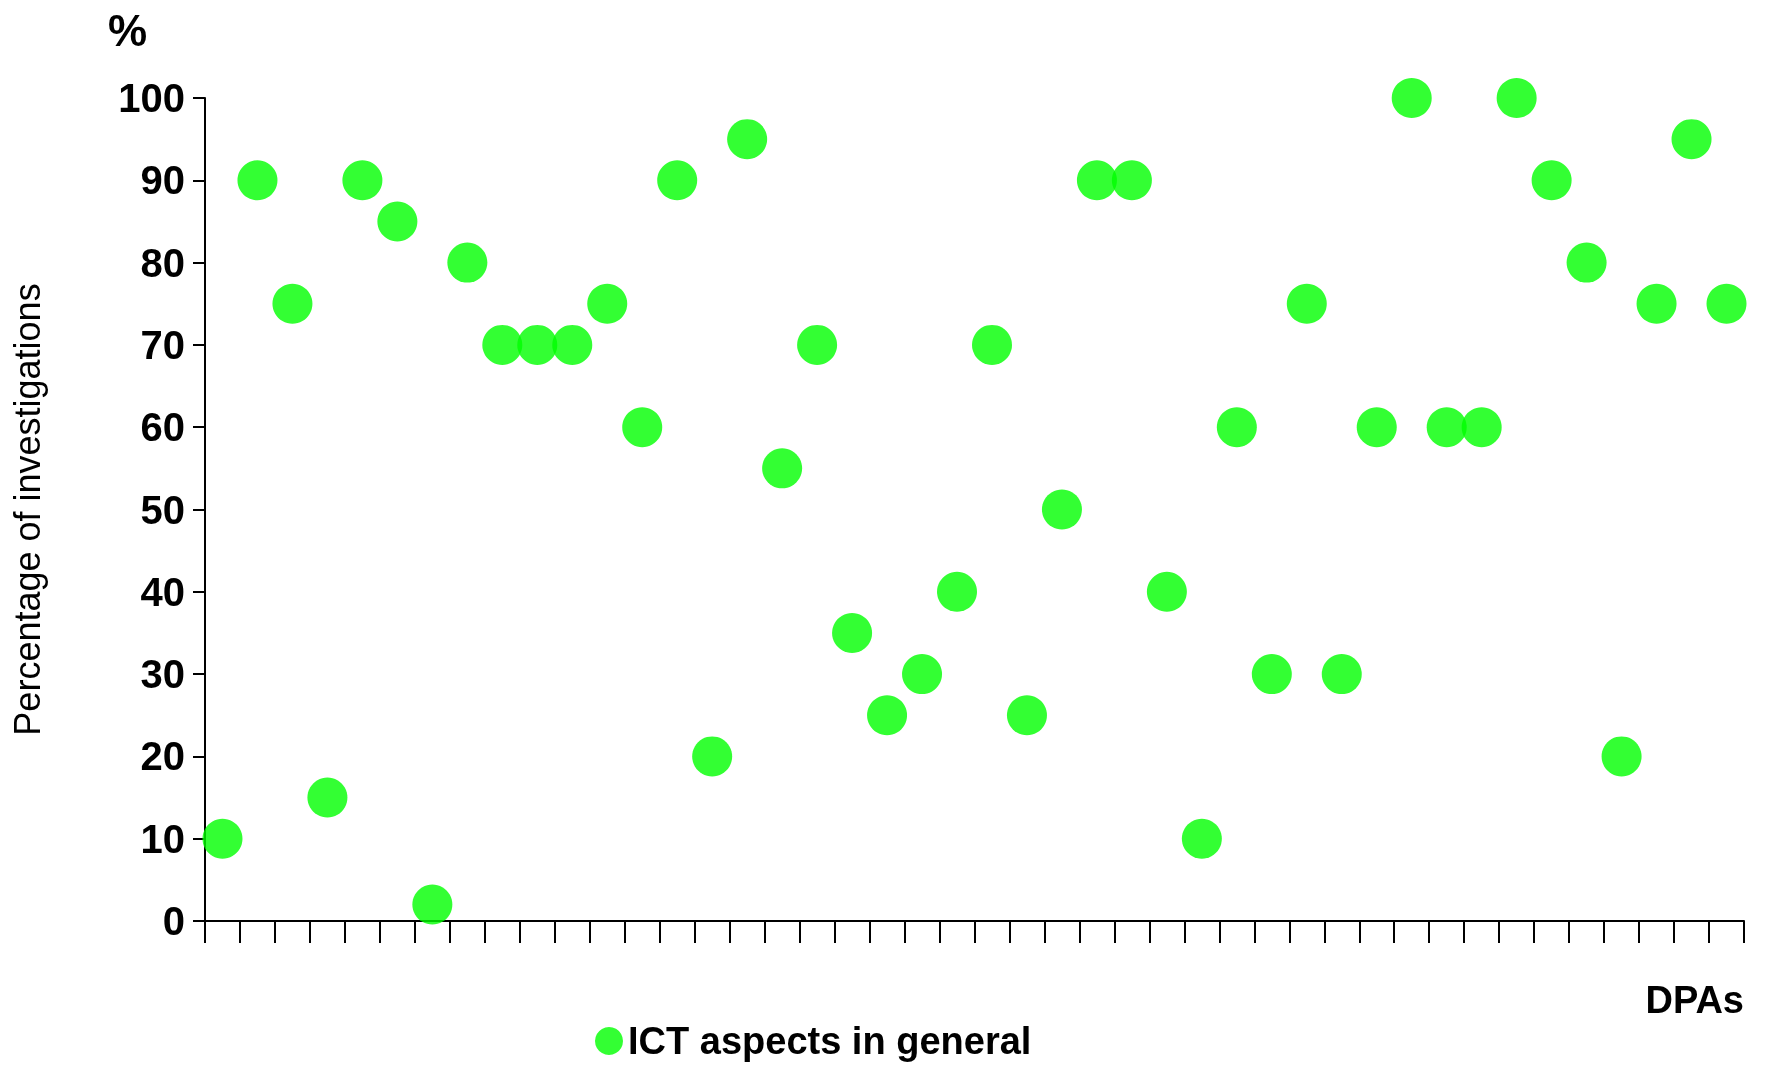 This screenshot has height=1080, width=1772. I want to click on y-axis-title: Percentage of investigations, so click(27, 509).